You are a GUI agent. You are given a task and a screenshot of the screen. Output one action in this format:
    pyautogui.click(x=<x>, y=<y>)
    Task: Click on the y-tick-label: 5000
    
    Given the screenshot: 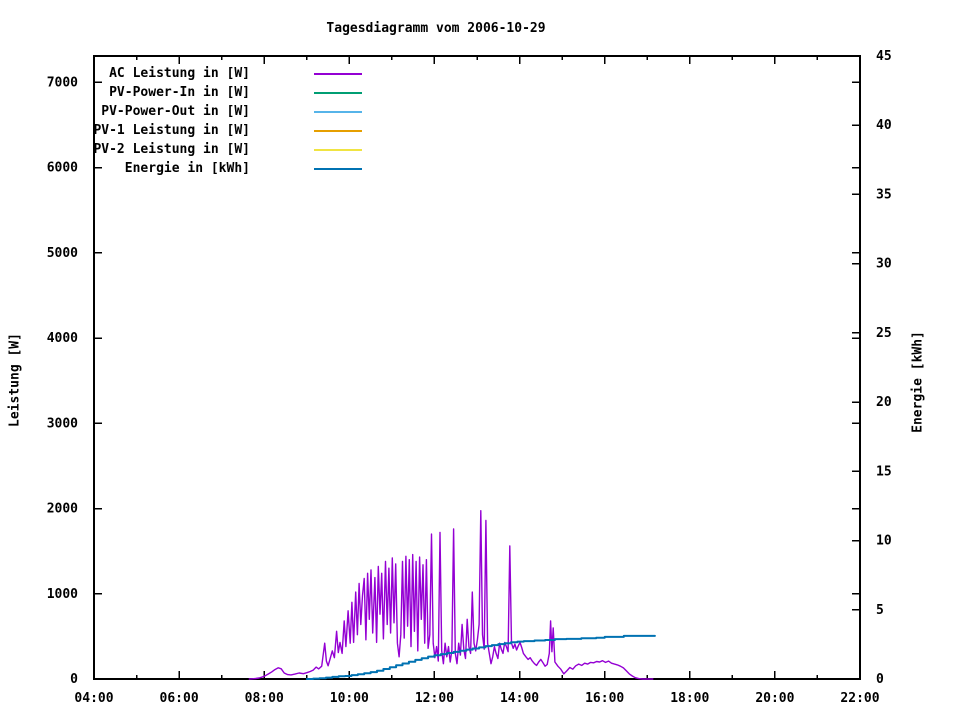 What is the action you would take?
    pyautogui.click(x=62, y=253)
    